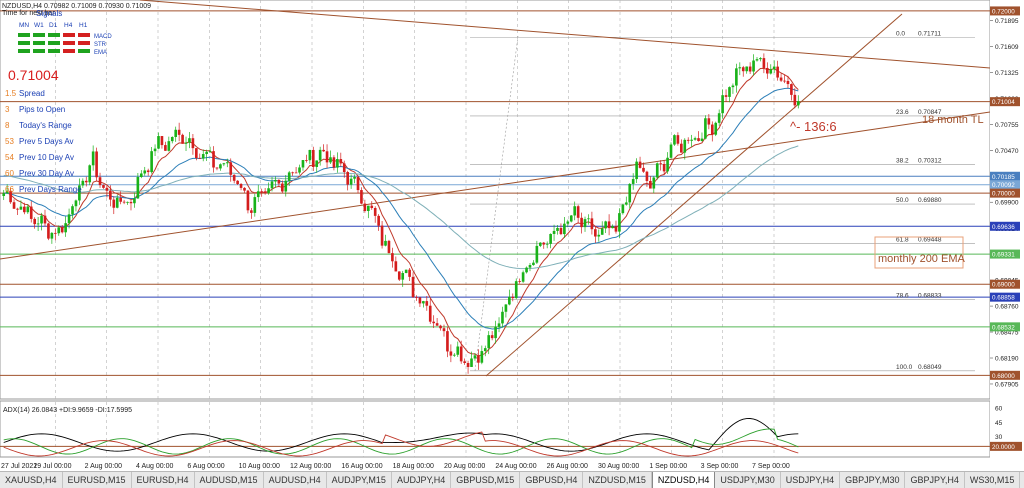  I want to click on symbol-tab: AUDJPY,H4, so click(422, 480).